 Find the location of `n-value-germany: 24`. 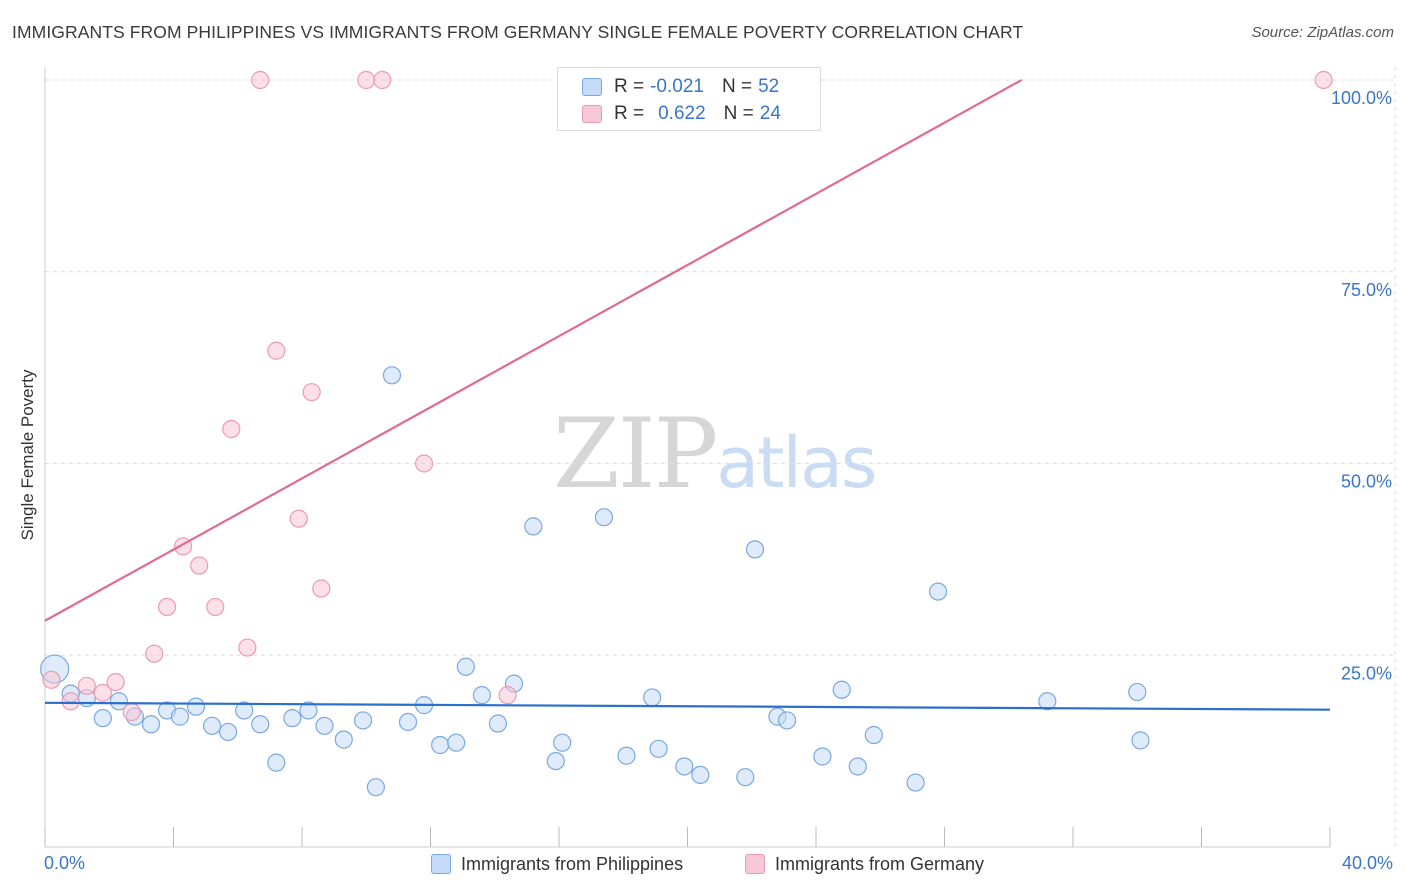

n-value-germany: 24 is located at coordinates (770, 113).